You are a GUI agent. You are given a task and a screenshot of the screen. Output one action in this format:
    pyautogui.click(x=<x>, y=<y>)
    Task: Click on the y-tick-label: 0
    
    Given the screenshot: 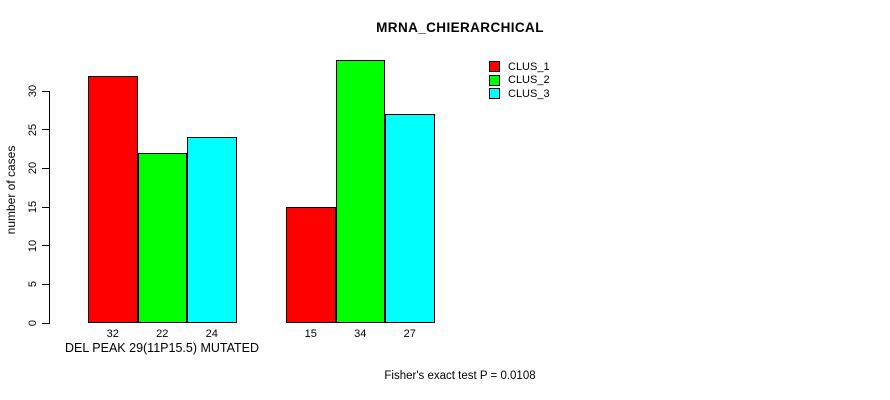 What is the action you would take?
    pyautogui.click(x=33, y=323)
    